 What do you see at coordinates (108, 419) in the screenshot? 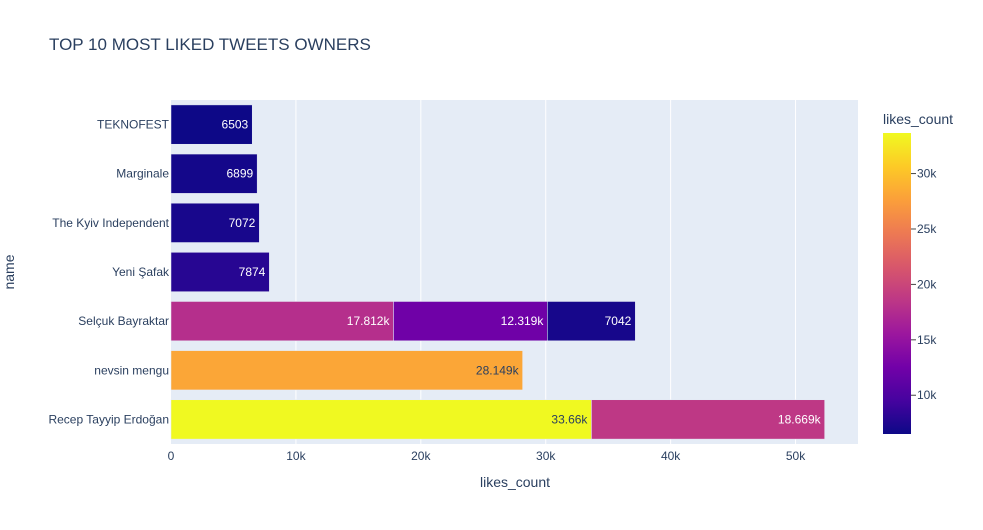
I see `y-tick-label: Recep Tayyip Erdoğan` at bounding box center [108, 419].